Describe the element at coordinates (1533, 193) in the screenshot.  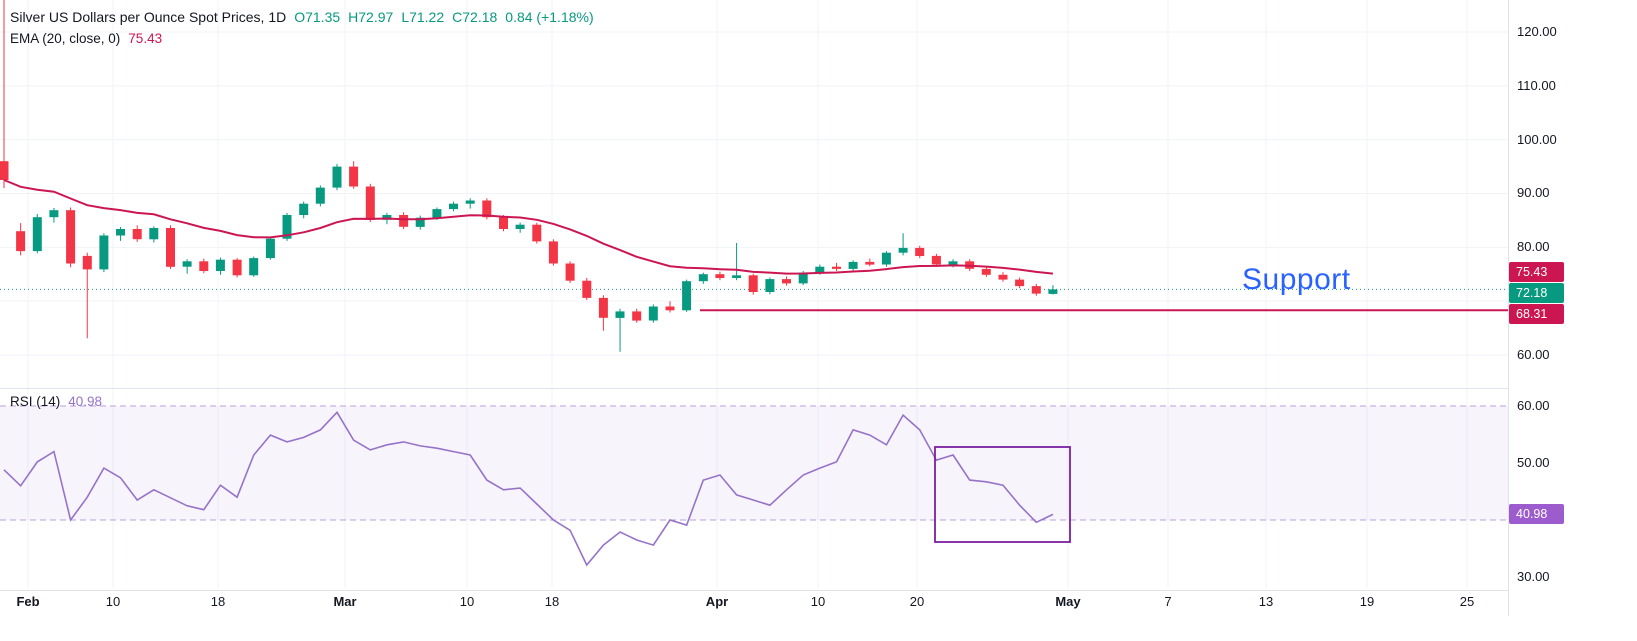
I see `axis-label: 90.00` at that location.